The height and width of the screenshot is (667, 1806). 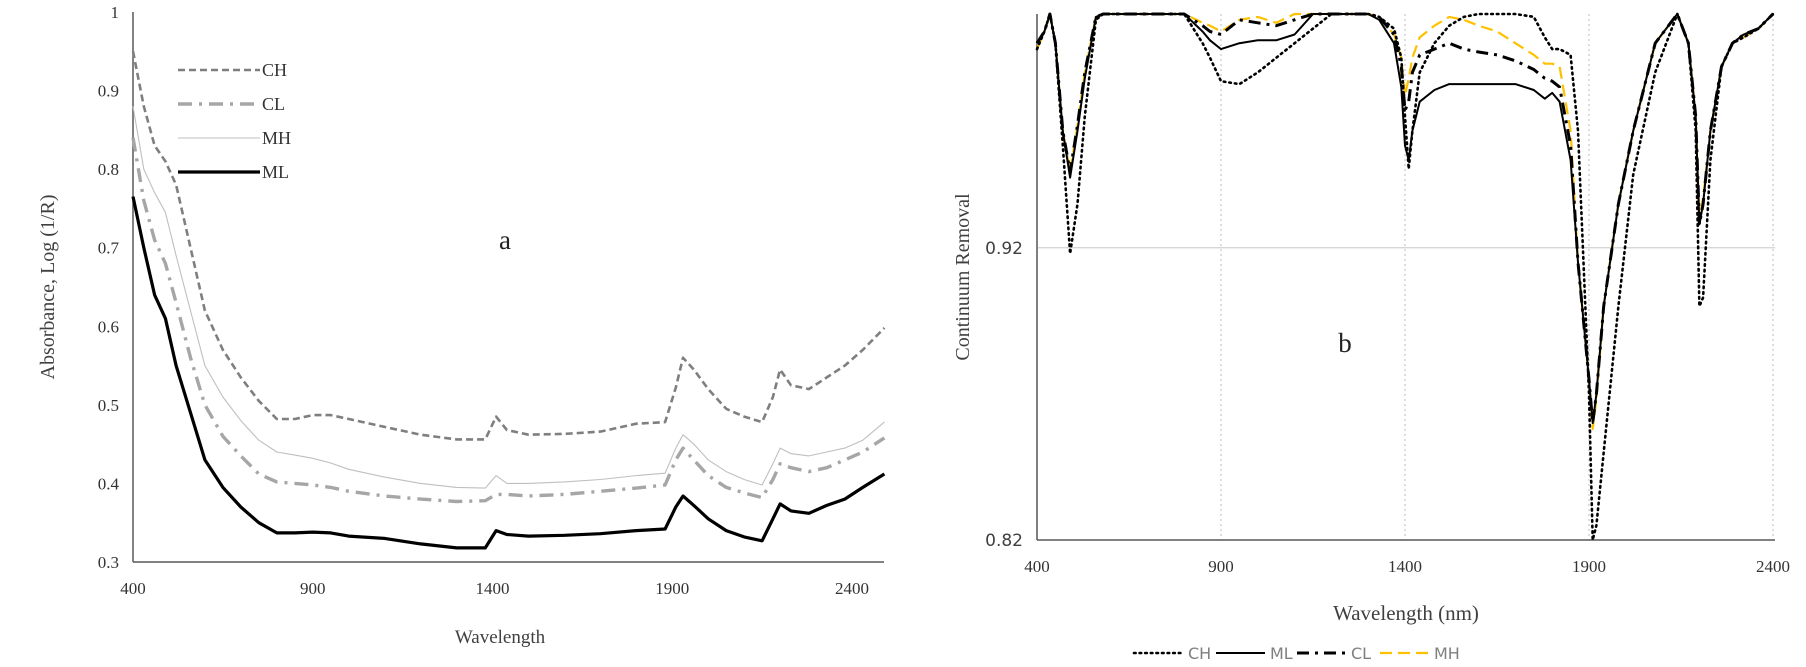 I want to click on y-tick-label: 0.4, so click(x=109, y=483).